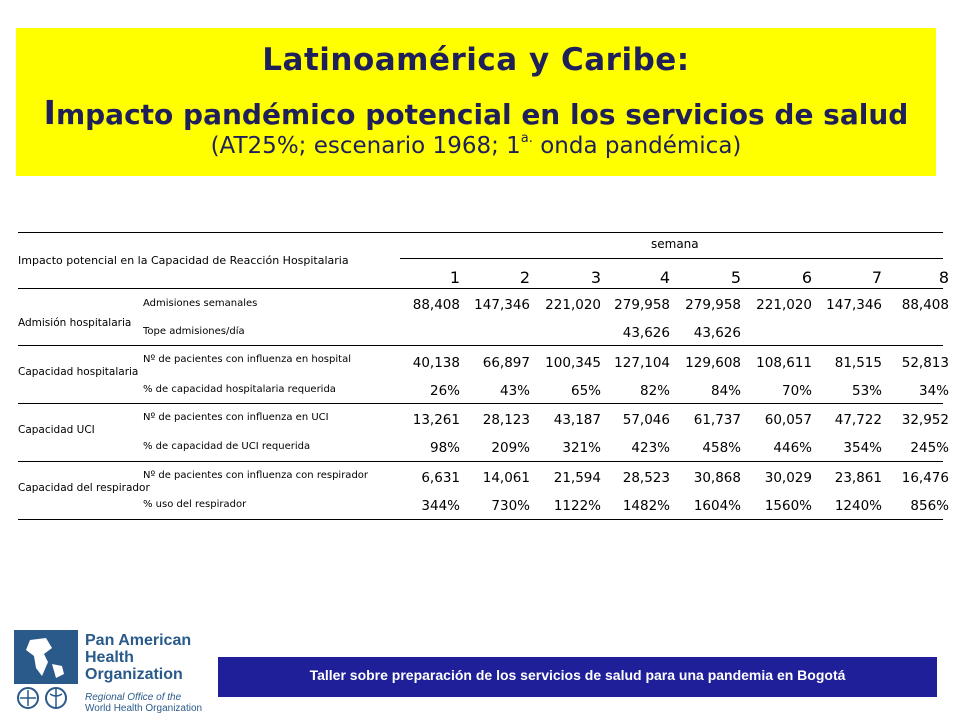 The width and height of the screenshot is (960, 720). Describe the element at coordinates (858, 506) in the screenshot. I see `table-cell: 1240%` at that location.